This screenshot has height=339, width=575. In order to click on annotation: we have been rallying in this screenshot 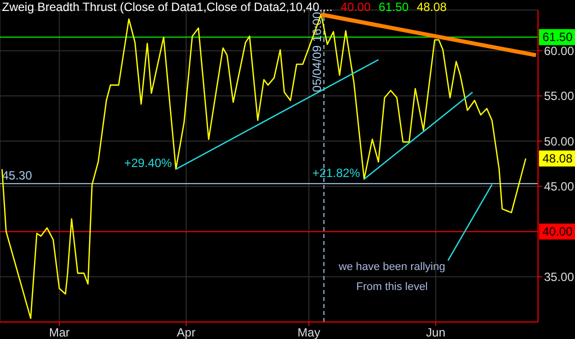, I will do `click(392, 267)`.